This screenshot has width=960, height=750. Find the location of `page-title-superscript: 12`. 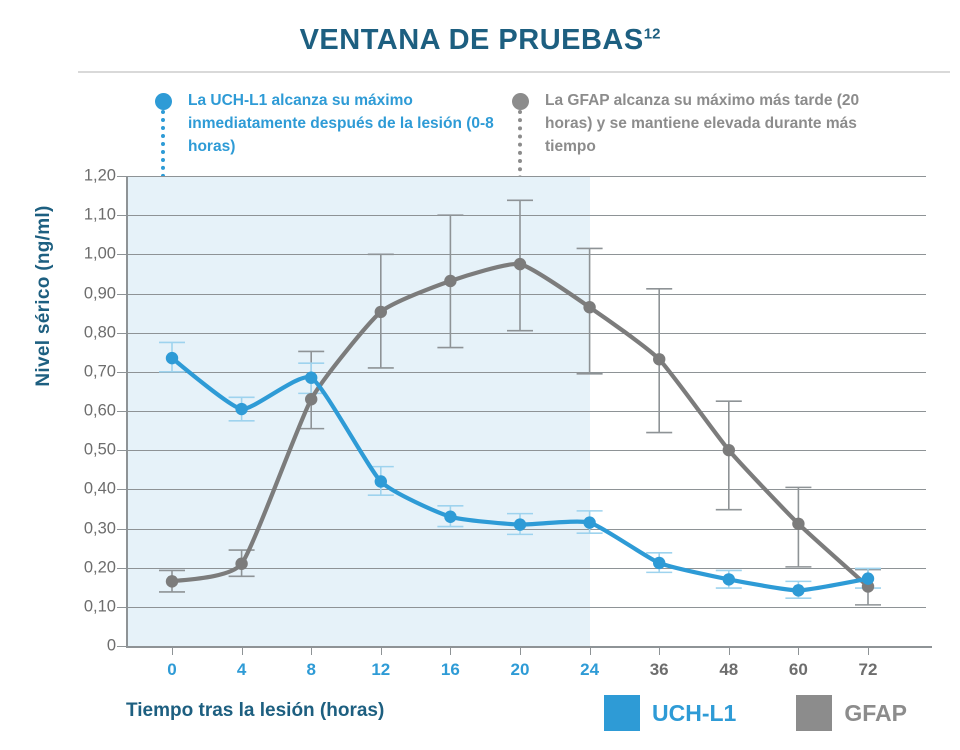

page-title-superscript: 12 is located at coordinates (652, 34).